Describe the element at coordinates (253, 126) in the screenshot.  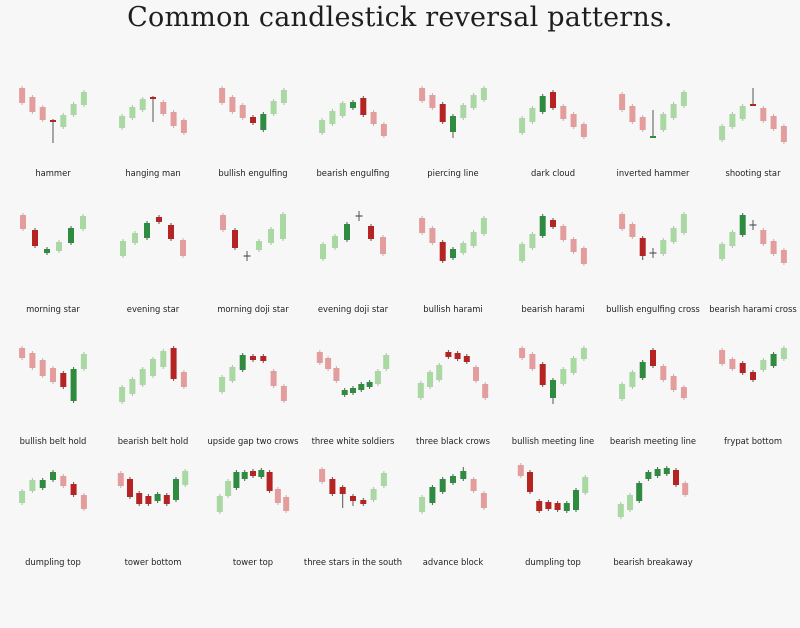
I see `pattern-bullish-engulfing: bullish engulfing` at that location.